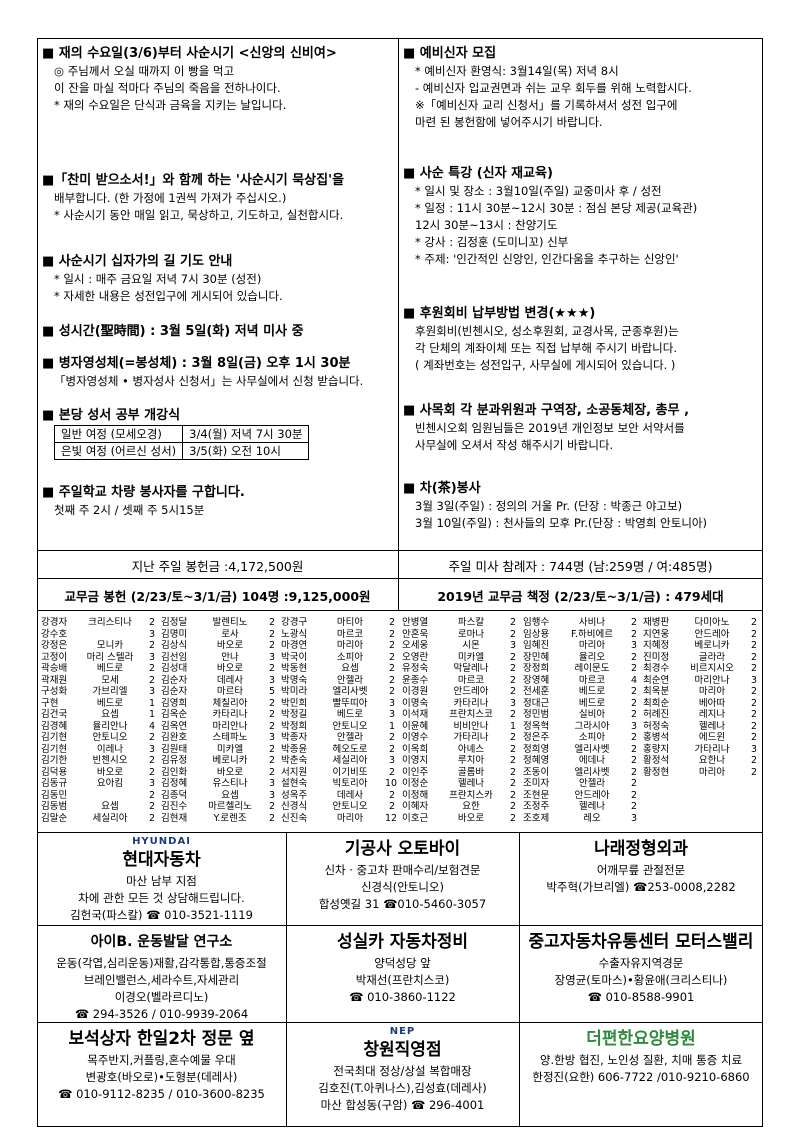 The height and width of the screenshot is (1131, 800). Describe the element at coordinates (294, 806) in the screenshot. I see `member-name: 신경식` at that location.